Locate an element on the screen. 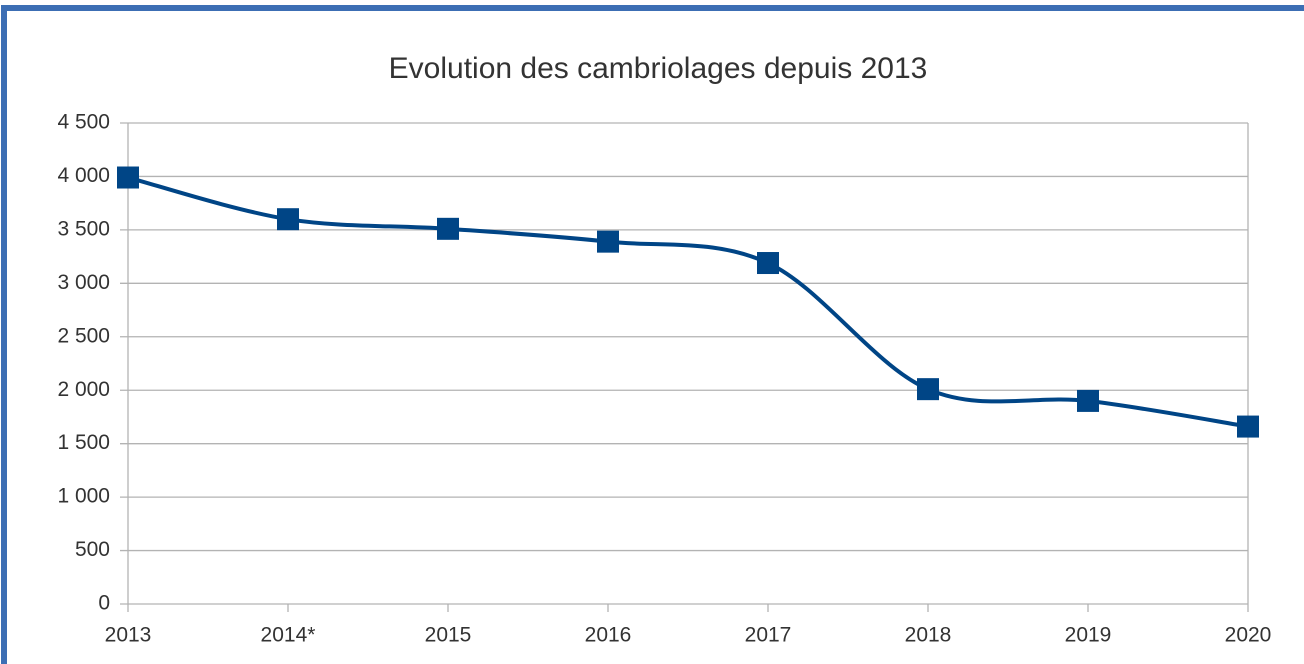  x-tick-label: 2015 is located at coordinates (448, 635).